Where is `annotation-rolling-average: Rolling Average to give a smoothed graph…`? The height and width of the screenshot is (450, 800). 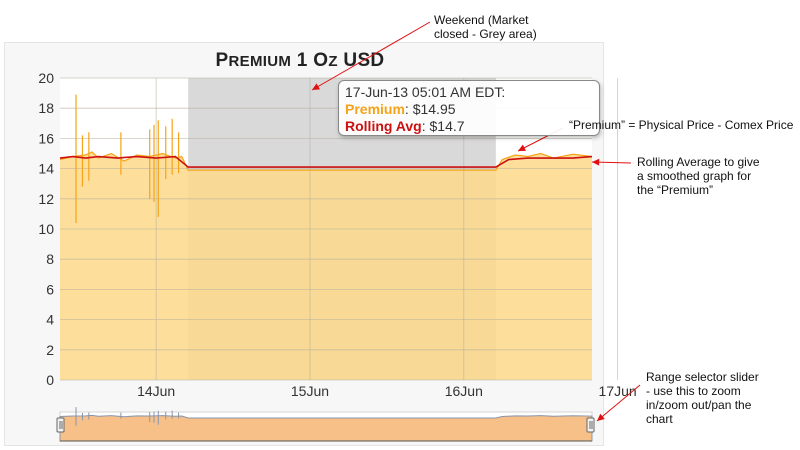 annotation-rolling-average: Rolling Average to give a smoothed graph… is located at coordinates (707, 176).